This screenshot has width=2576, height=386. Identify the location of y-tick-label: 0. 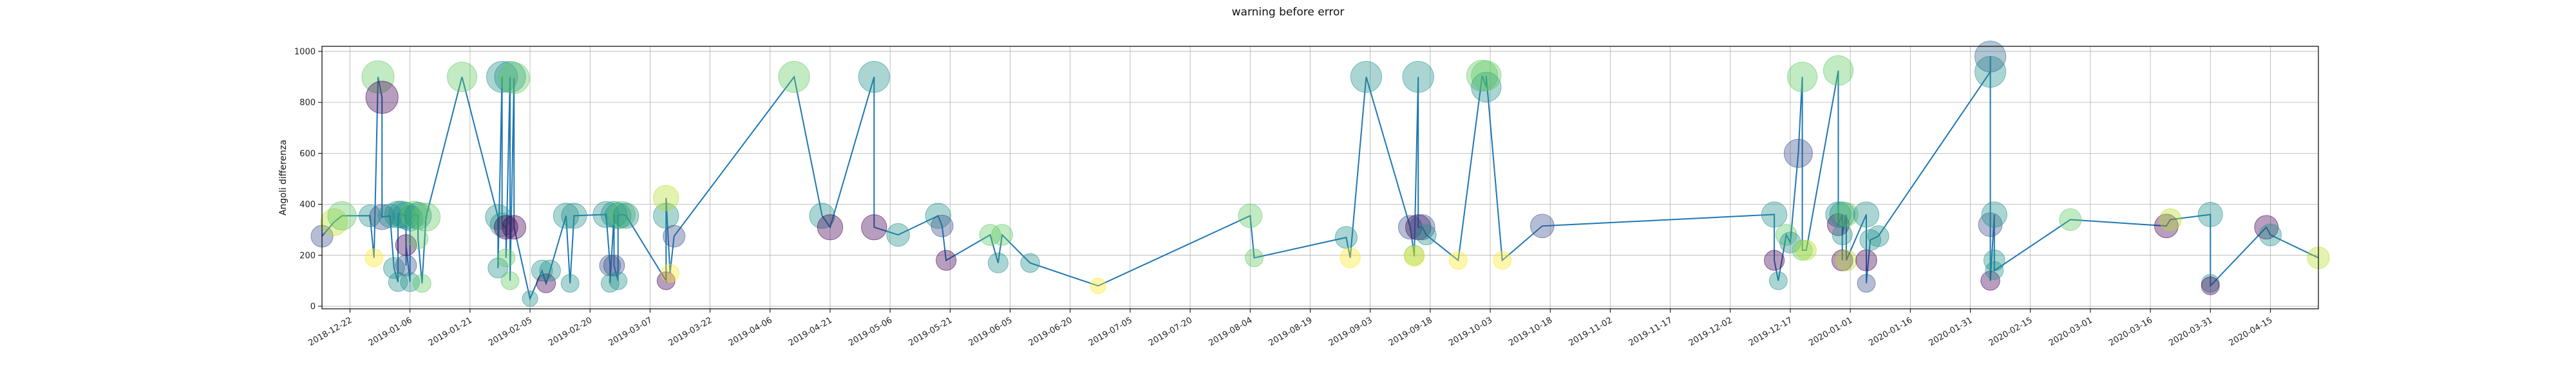
(313, 307).